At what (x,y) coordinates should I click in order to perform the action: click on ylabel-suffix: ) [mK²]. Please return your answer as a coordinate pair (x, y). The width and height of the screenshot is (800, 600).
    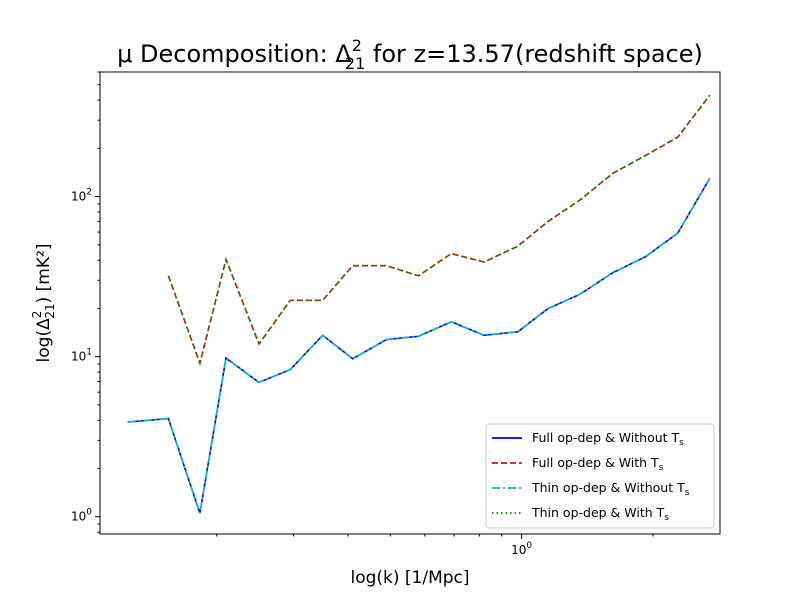
    Looking at the image, I should click on (44, 274).